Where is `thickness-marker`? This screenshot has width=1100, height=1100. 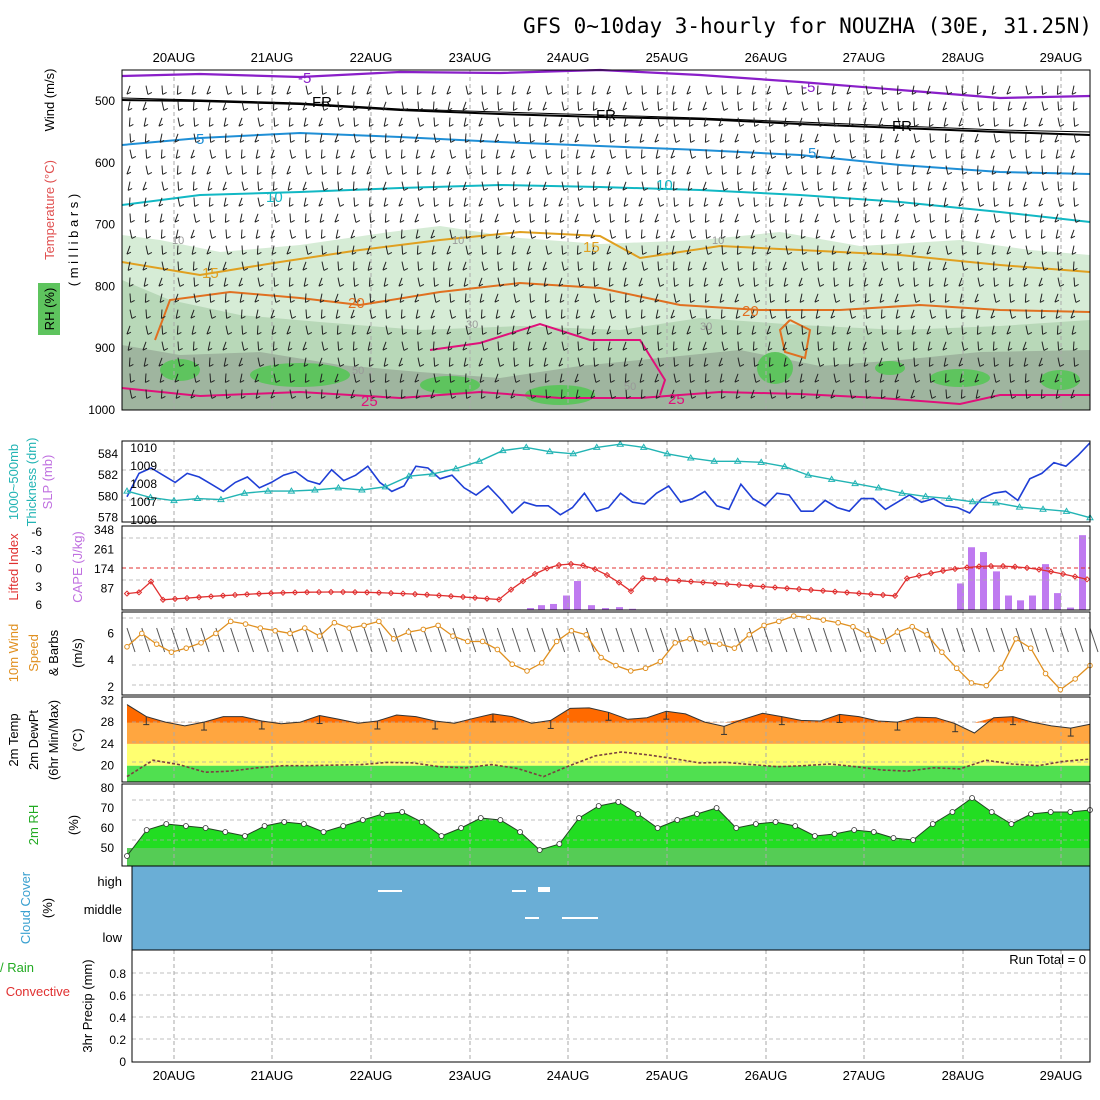
thickness-marker is located at coordinates (221, 499).